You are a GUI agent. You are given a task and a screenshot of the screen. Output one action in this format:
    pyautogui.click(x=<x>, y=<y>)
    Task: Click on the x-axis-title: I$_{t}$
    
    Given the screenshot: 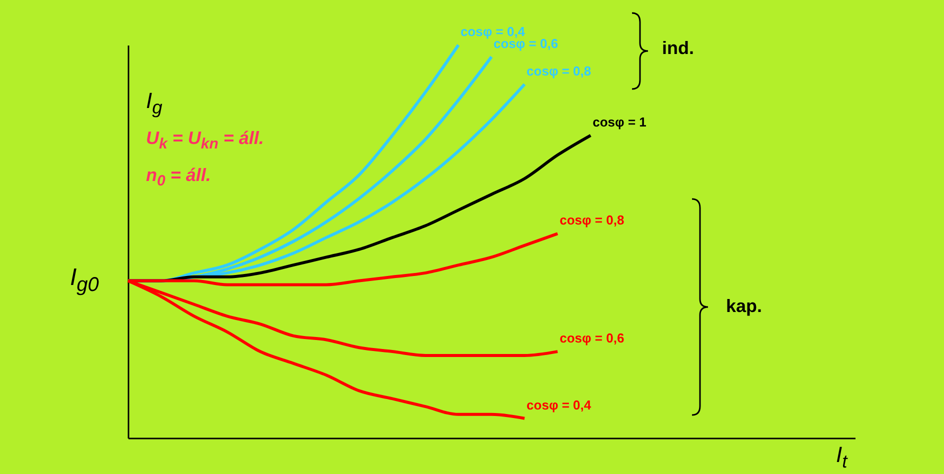 What is the action you would take?
    pyautogui.click(x=842, y=457)
    